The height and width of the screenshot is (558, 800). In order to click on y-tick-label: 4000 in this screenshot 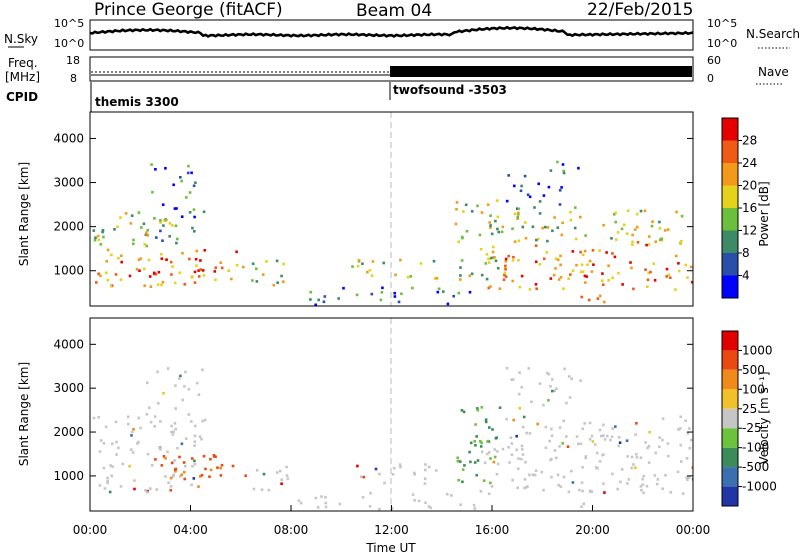, I will do `click(68, 138)`.